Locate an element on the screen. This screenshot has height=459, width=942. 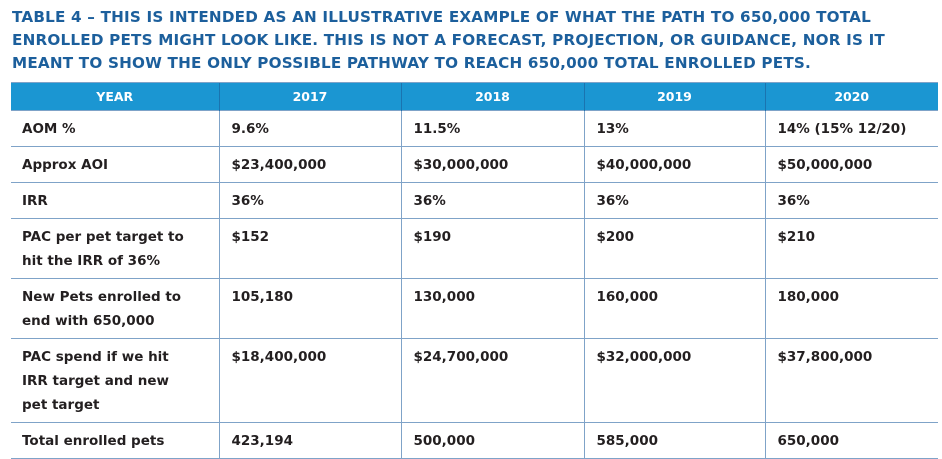
row-label: AOM % is located at coordinates (115, 128).